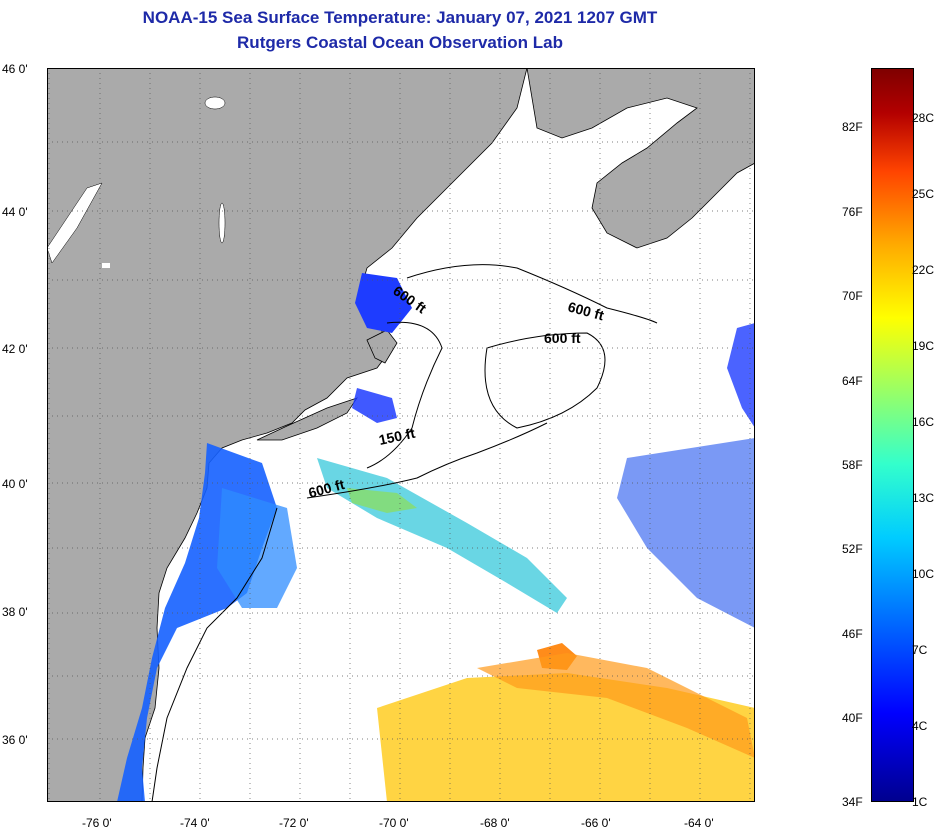 The height and width of the screenshot is (832, 944). Describe the element at coordinates (15, 740) in the screenshot. I see `lat-label-36: 36 0'` at that location.